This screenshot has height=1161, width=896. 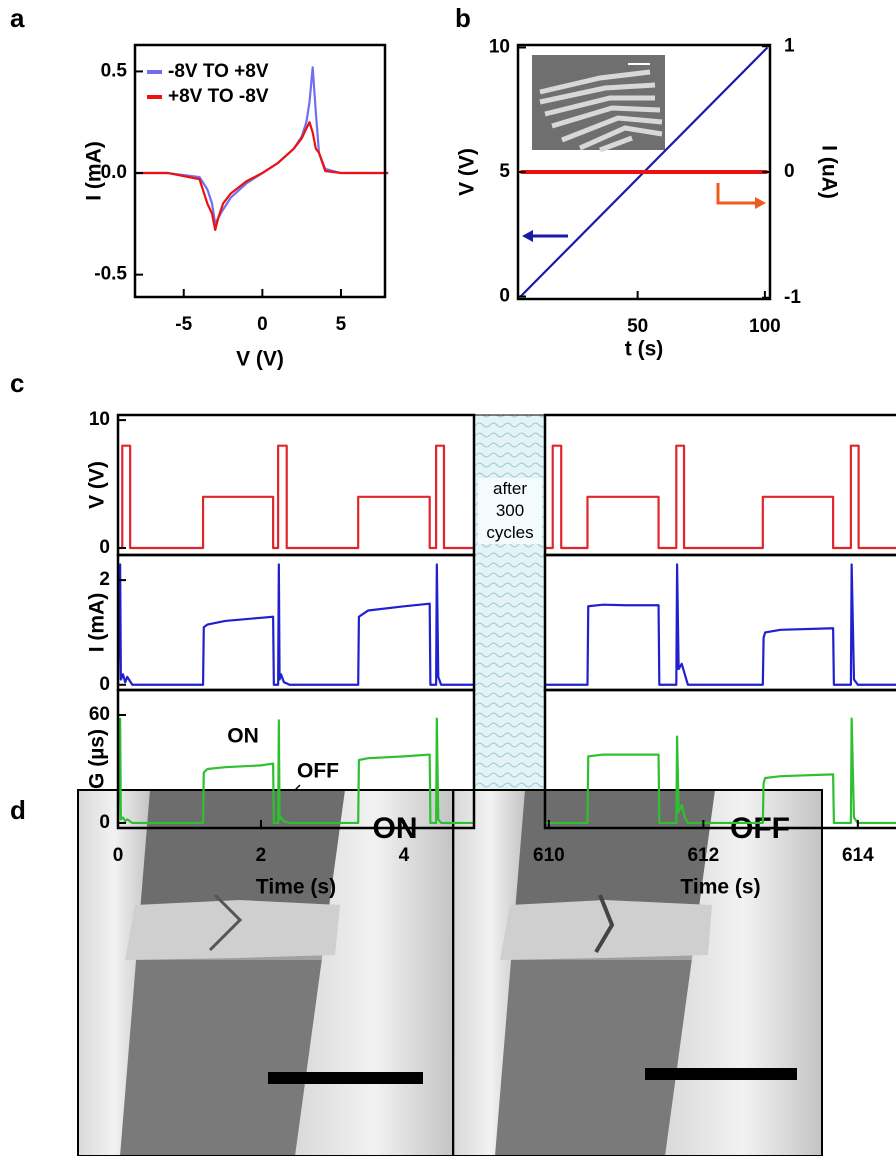 I want to click on annotation: ON, so click(x=243, y=736).